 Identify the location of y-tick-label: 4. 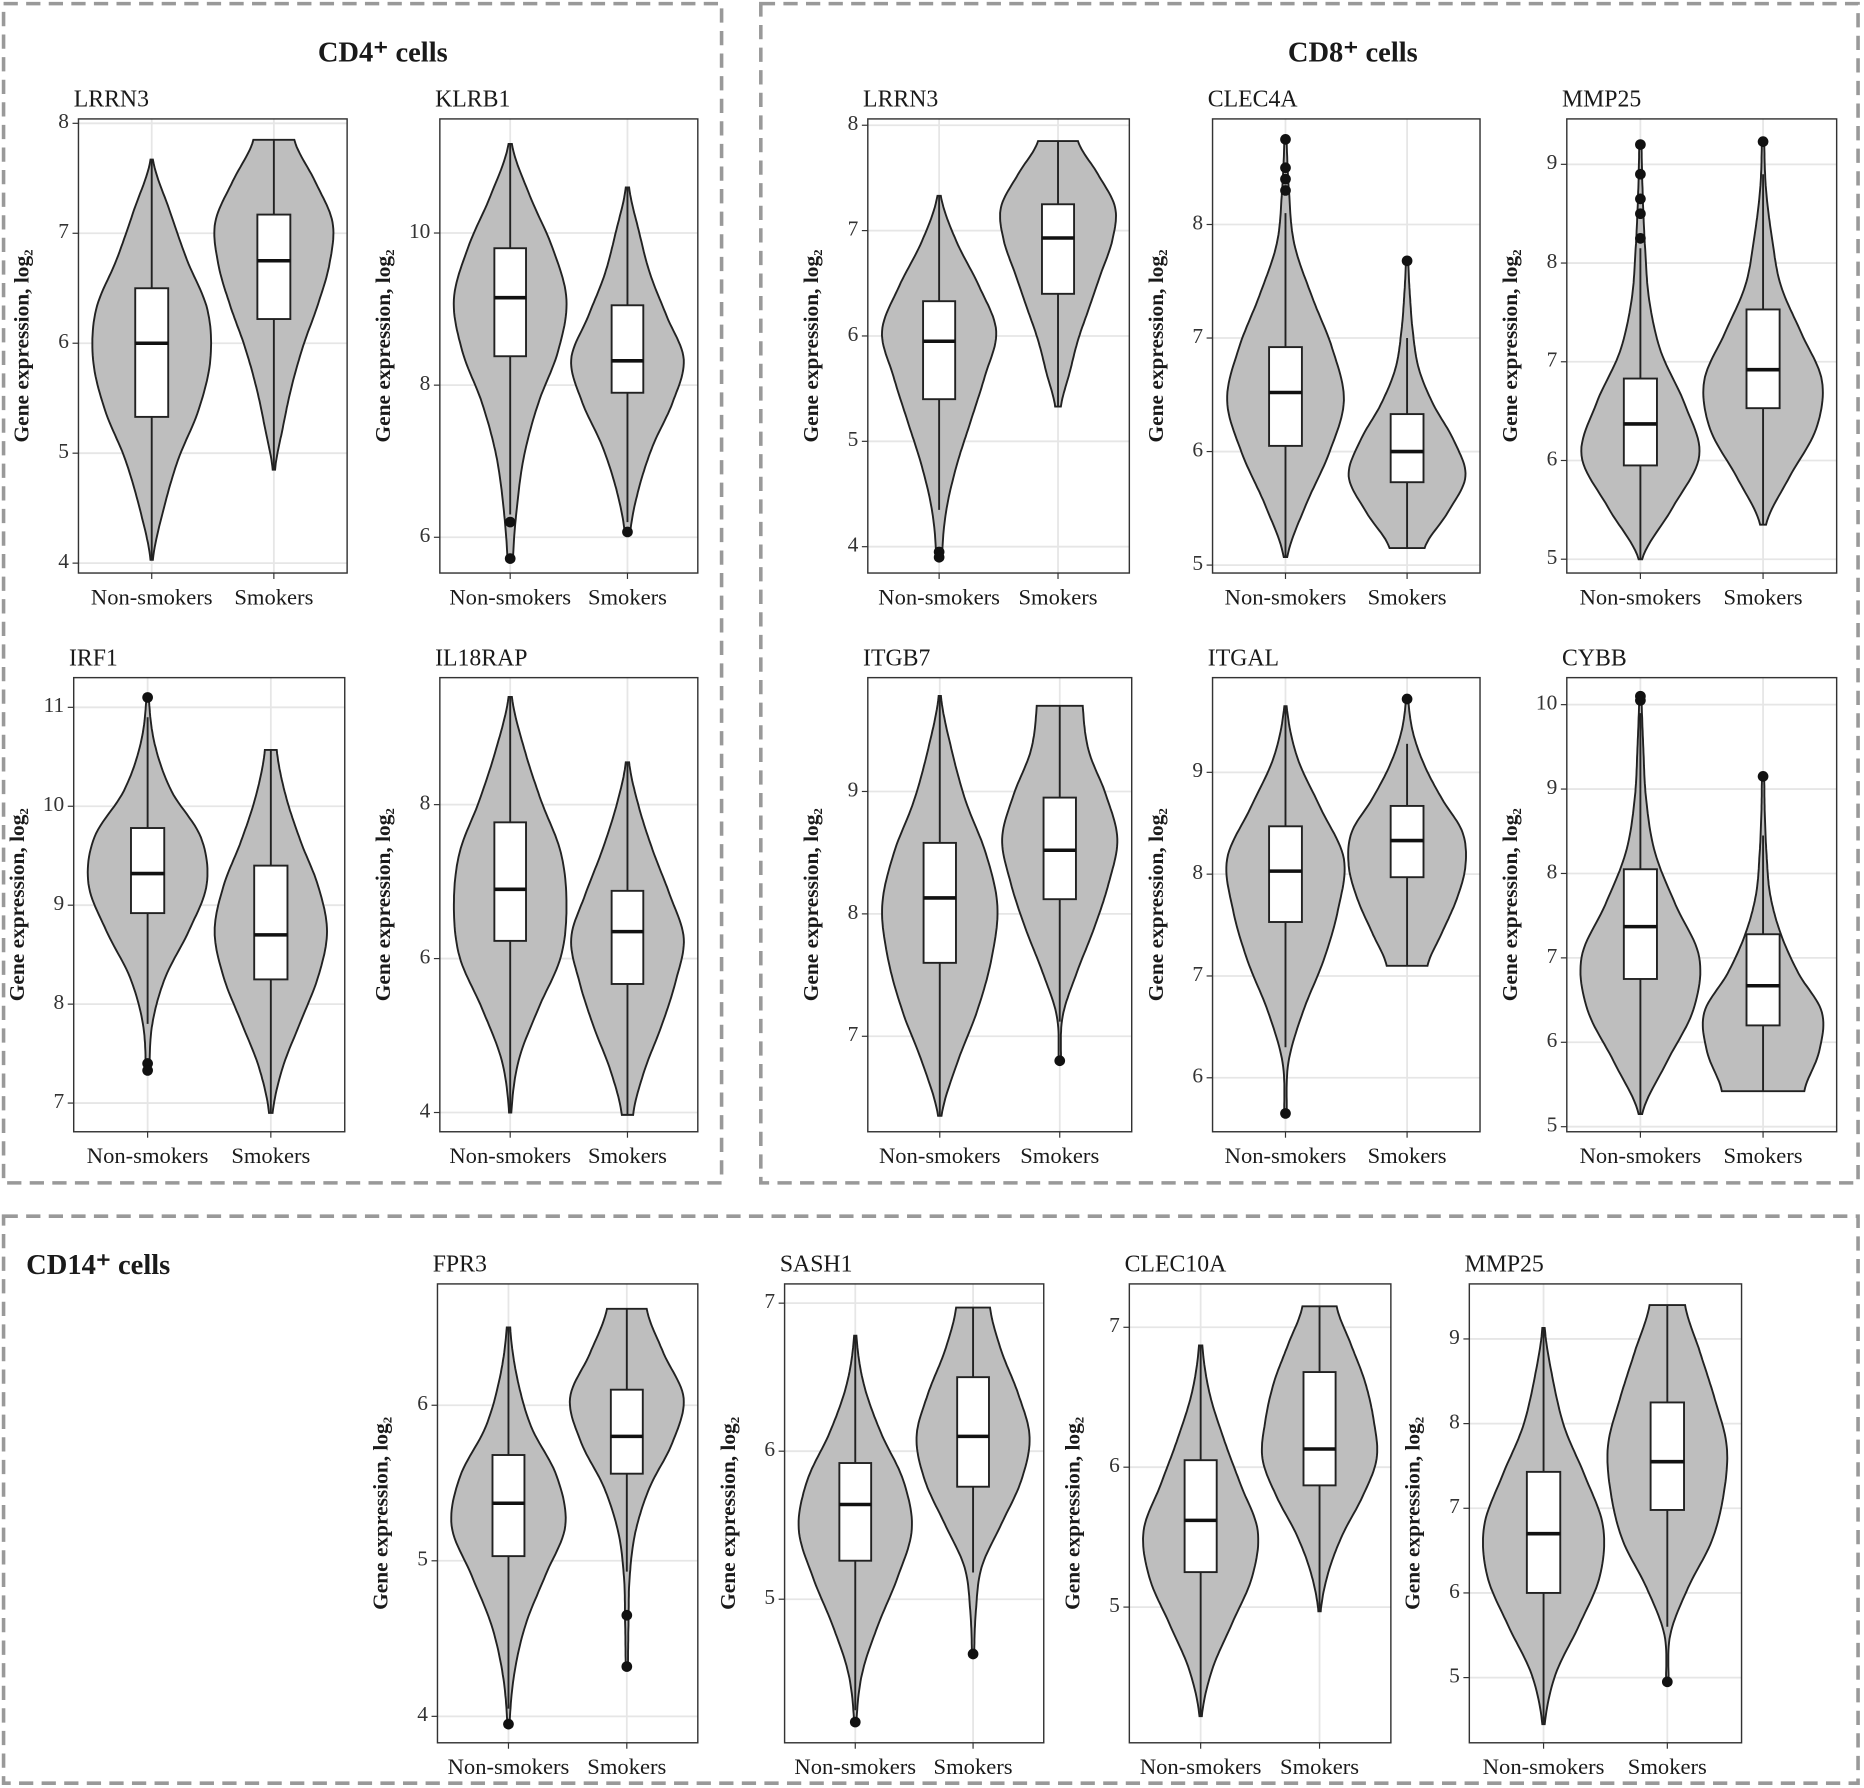
(422, 1714).